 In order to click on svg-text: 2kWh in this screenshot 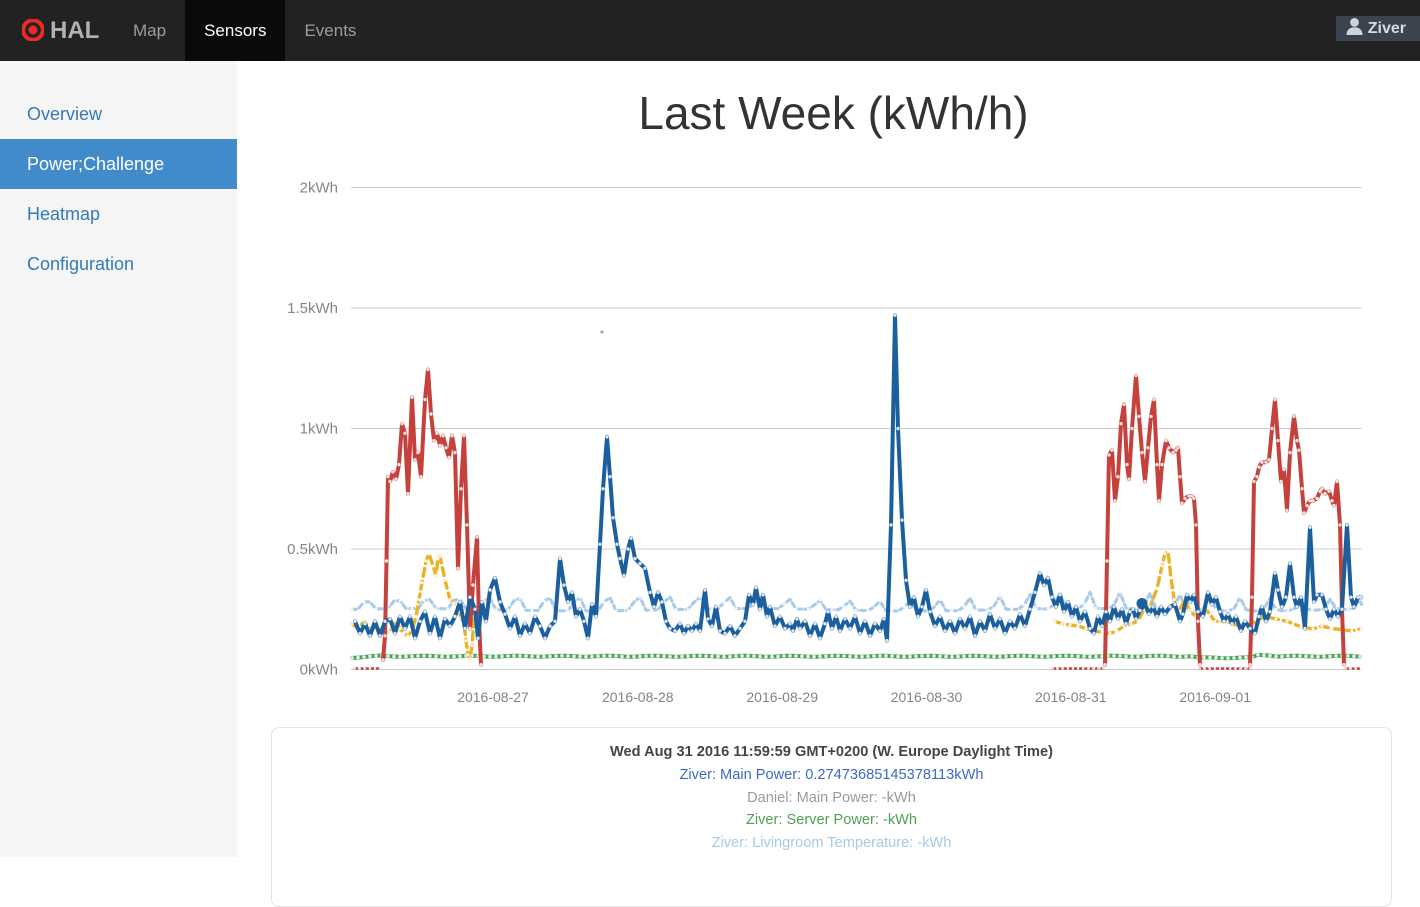, I will do `click(319, 188)`.